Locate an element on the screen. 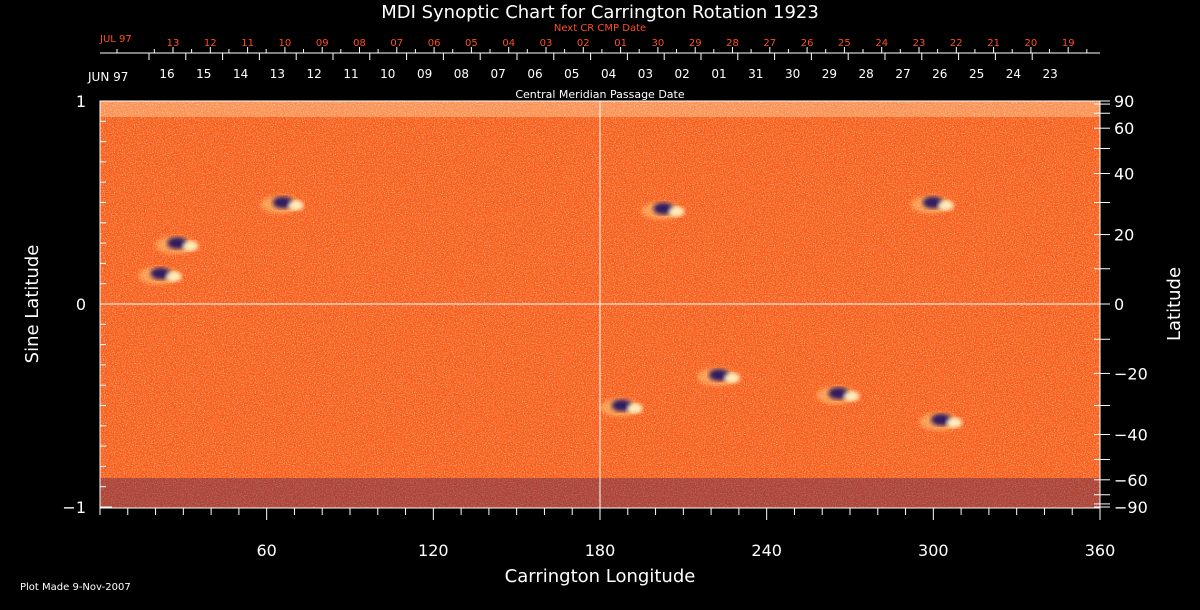 The image size is (1200, 610). cmp-day-label: 16 is located at coordinates (166, 74).